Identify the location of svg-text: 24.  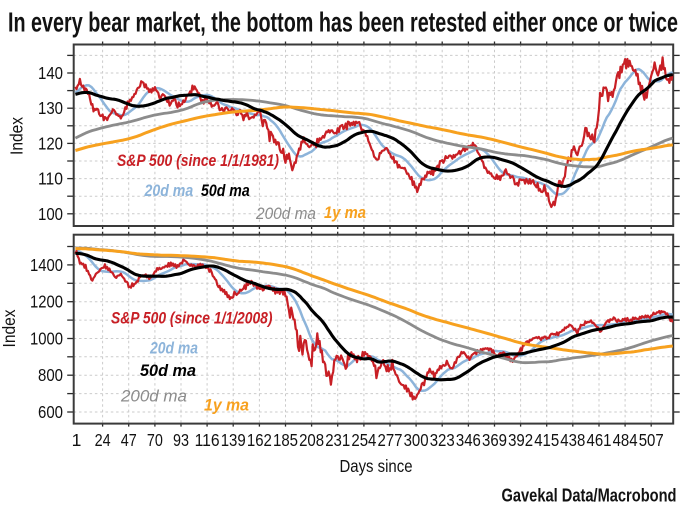
(103, 440).